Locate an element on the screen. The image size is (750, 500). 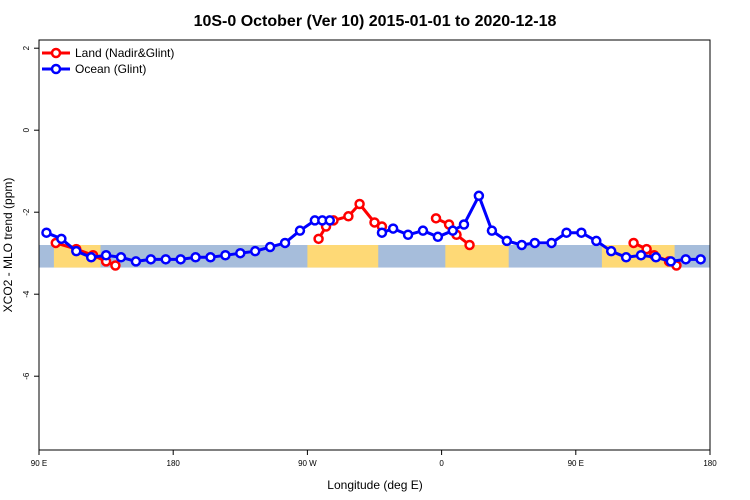
legend-label: Land (Nadir&Glint) is located at coordinates (124, 53).